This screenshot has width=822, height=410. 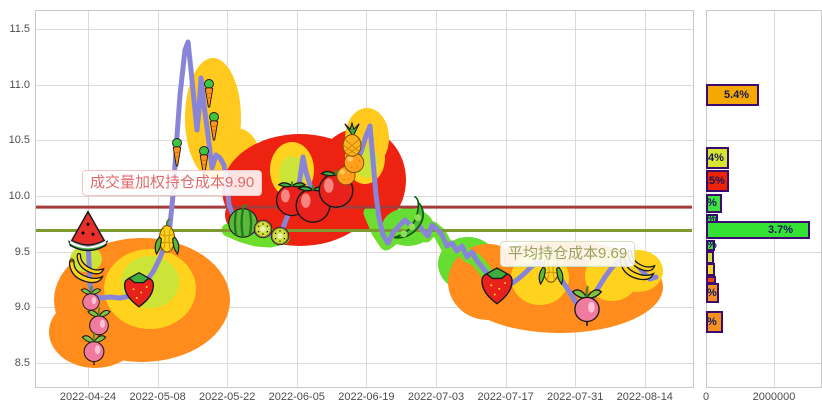 I want to click on x-axis-tick-label: 2022-06-05, so click(x=296, y=397).